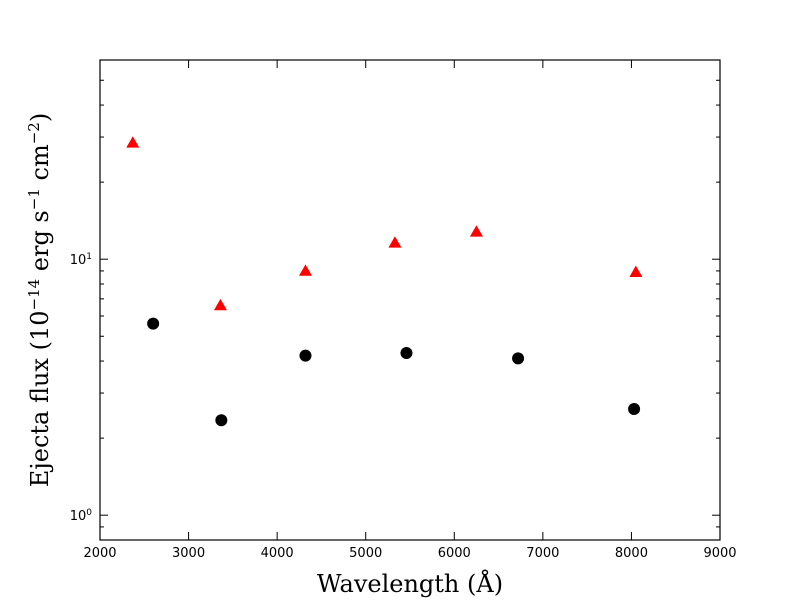 Image resolution: width=800 pixels, height=600 pixels. What do you see at coordinates (719, 553) in the screenshot?
I see `x-tick-label: 9000` at bounding box center [719, 553].